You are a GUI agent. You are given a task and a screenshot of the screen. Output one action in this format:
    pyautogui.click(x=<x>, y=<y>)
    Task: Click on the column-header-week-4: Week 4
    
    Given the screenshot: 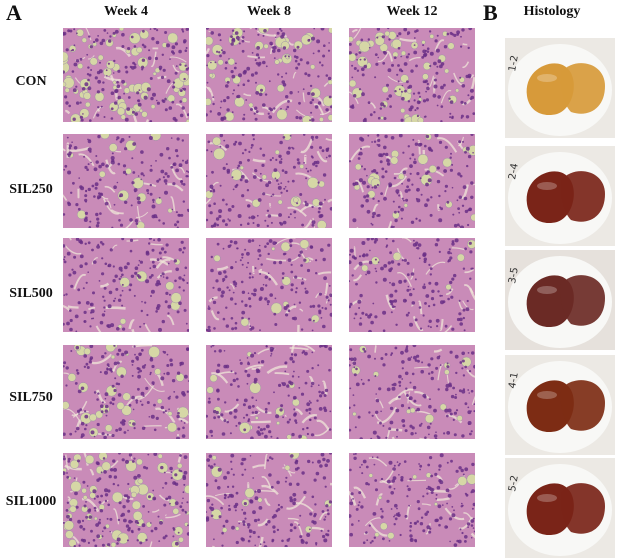 What is the action you would take?
    pyautogui.click(x=126, y=11)
    